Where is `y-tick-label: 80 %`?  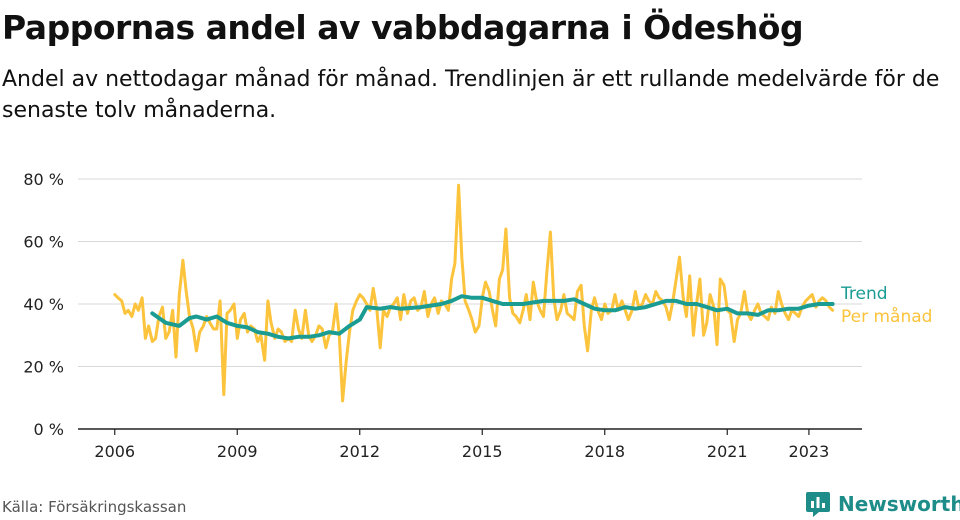 y-tick-label: 80 % is located at coordinates (43, 179).